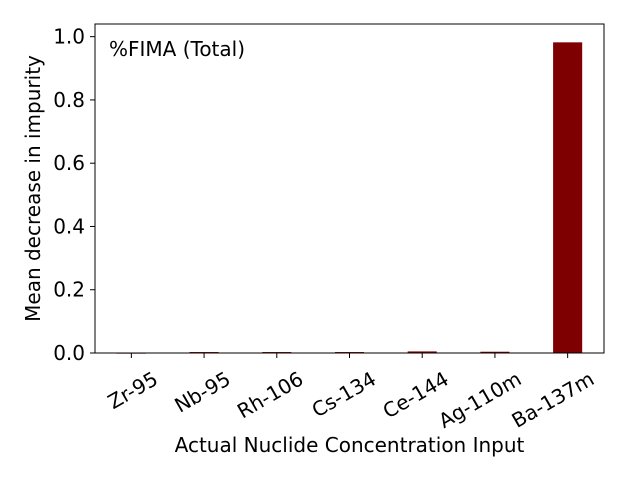  Describe the element at coordinates (69, 226) in the screenshot. I see `y-tick-label: 0.4` at that location.